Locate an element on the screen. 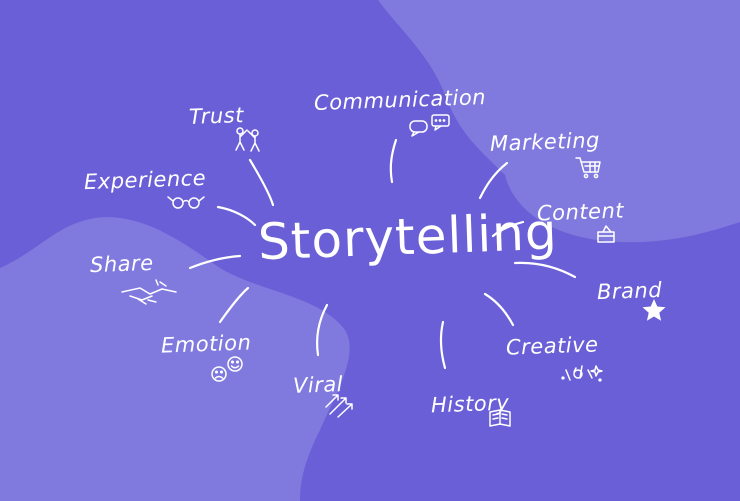 The height and width of the screenshot is (501, 740). node-creative: Creative is located at coordinates (552, 346).